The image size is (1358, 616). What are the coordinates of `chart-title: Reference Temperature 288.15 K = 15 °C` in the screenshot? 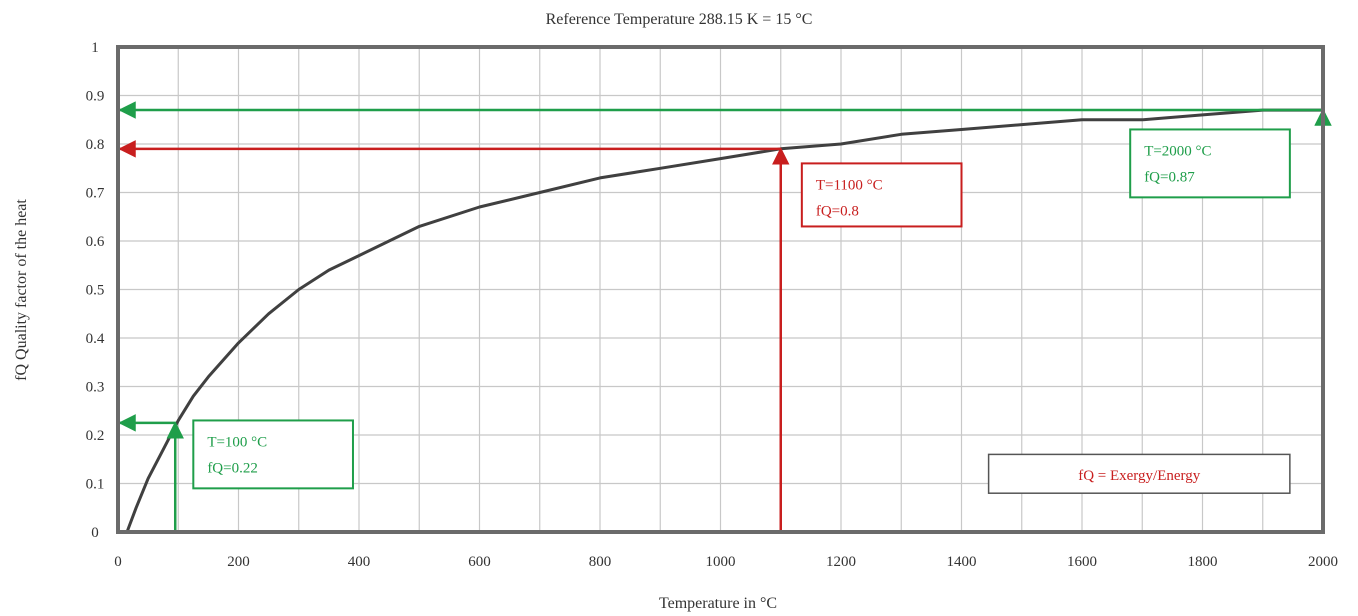 It's located at (679, 19).